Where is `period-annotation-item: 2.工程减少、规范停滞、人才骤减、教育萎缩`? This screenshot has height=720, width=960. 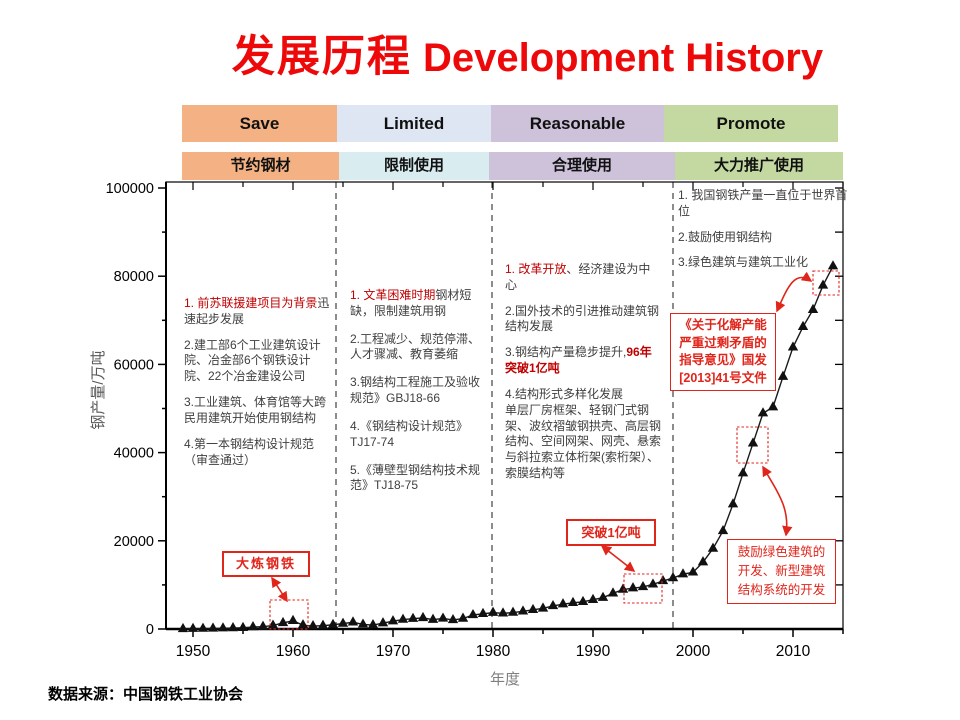 period-annotation-item: 2.工程减少、规范停滞、人才骤减、教育萎缩 is located at coordinates (415, 346).